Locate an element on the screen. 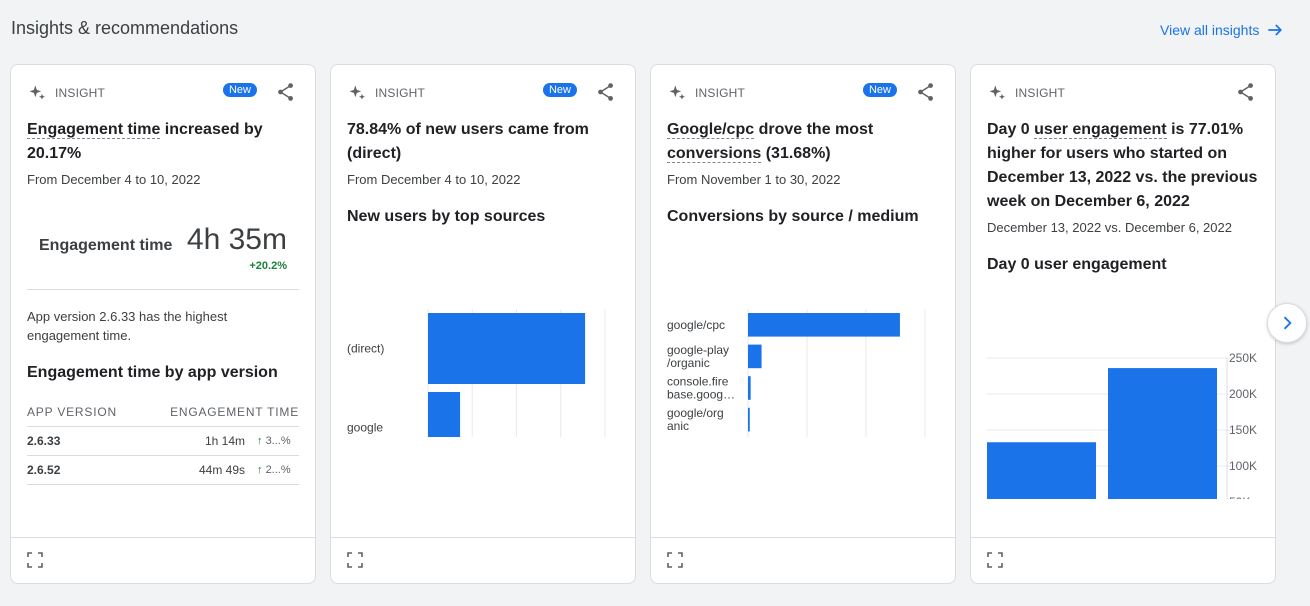 The width and height of the screenshot is (1310, 606). change-cell: ↑ 2...% is located at coordinates (278, 470).